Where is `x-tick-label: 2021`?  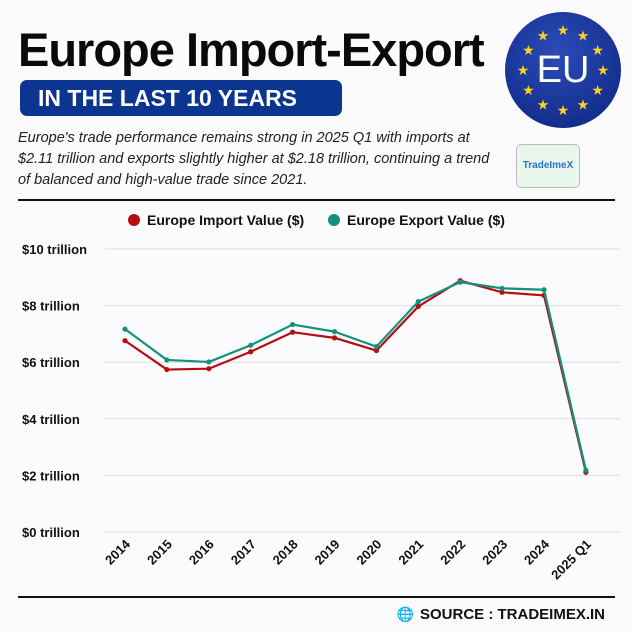 x-tick-label: 2021 is located at coordinates (410, 552).